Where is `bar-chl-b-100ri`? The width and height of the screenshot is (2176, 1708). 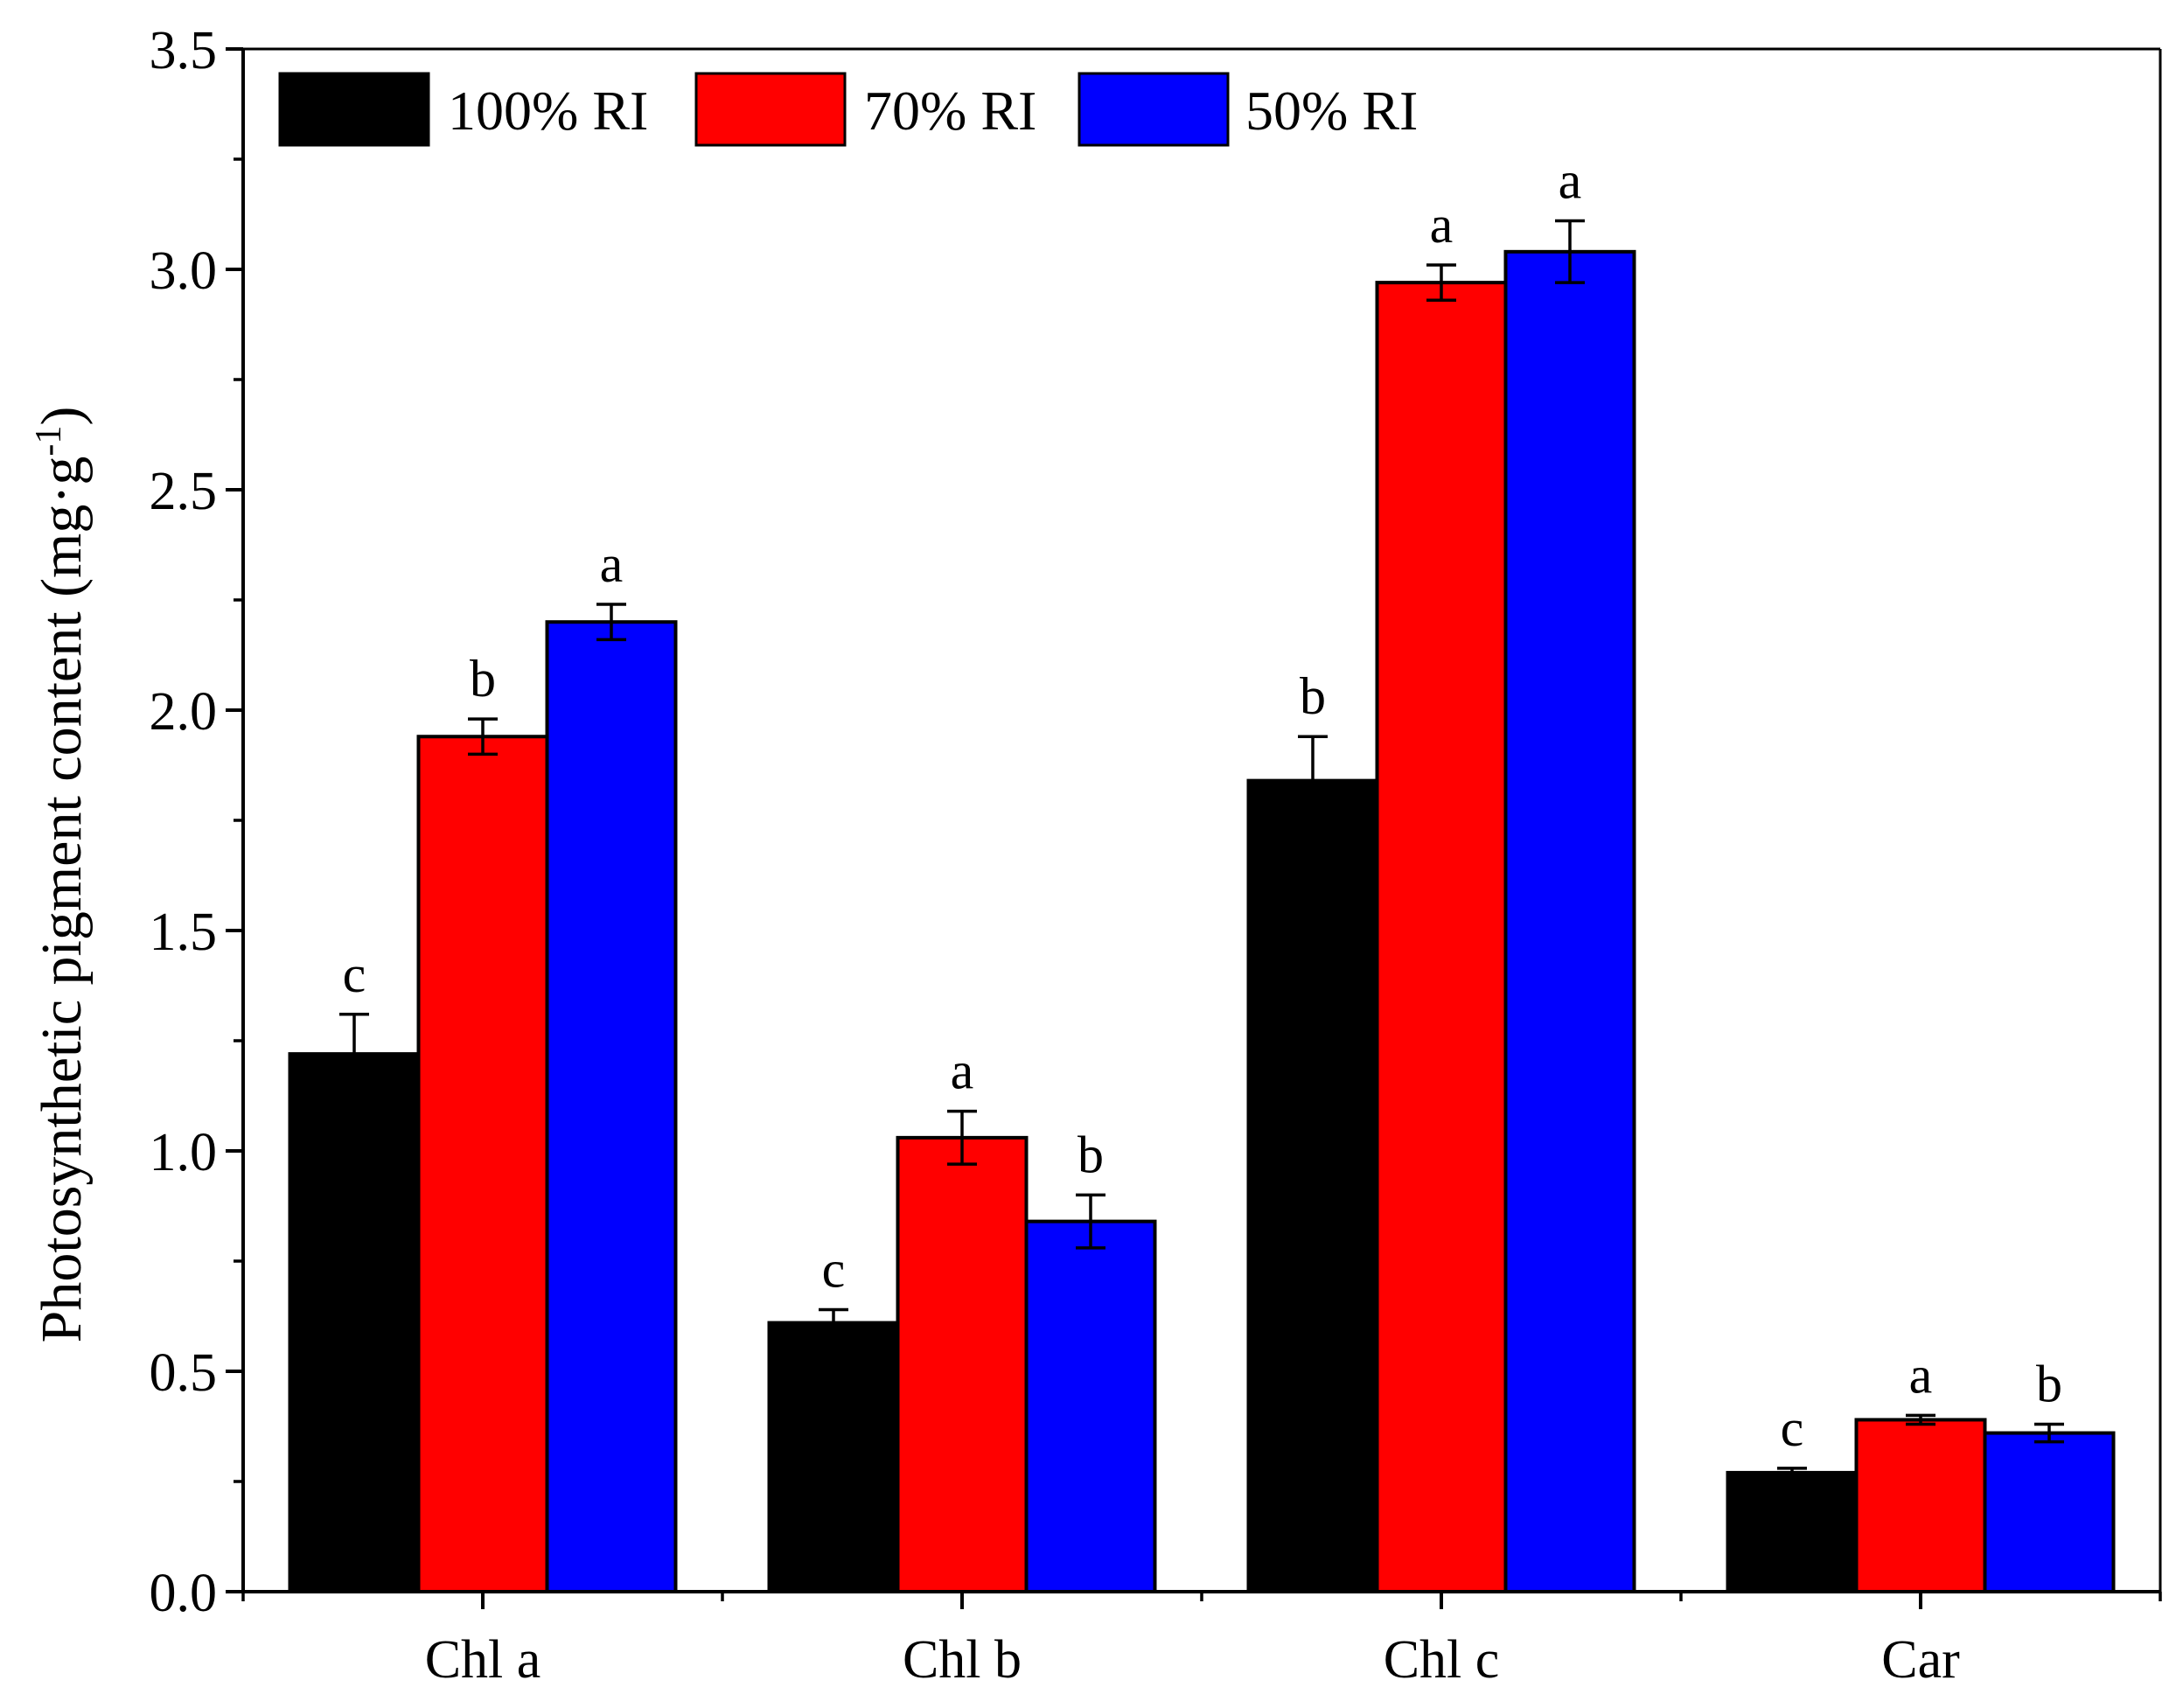 bar-chl-b-100ri is located at coordinates (833, 1457).